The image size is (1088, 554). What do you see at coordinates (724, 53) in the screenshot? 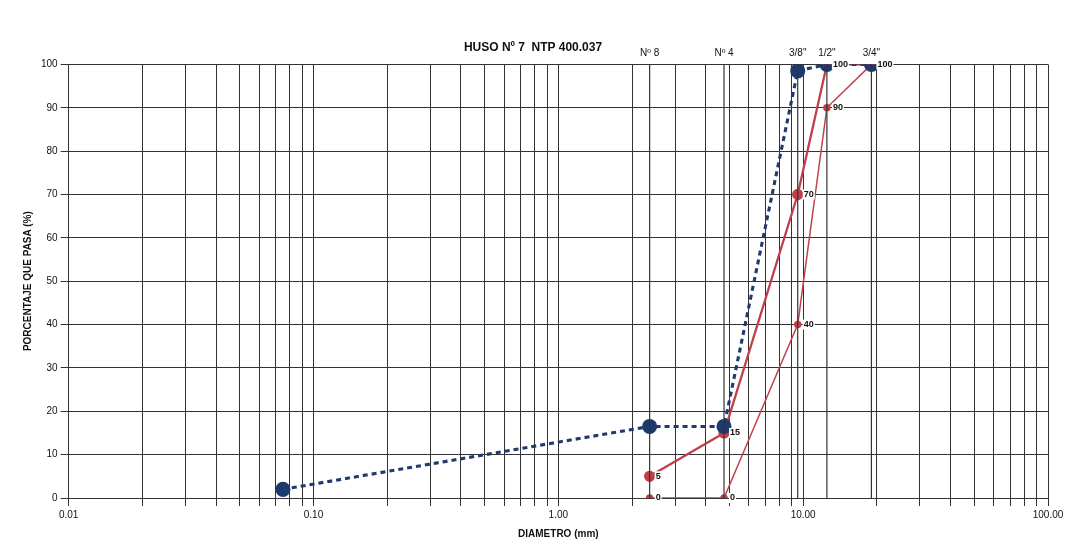
I see `ref-line-label: Nº 4` at bounding box center [724, 53].